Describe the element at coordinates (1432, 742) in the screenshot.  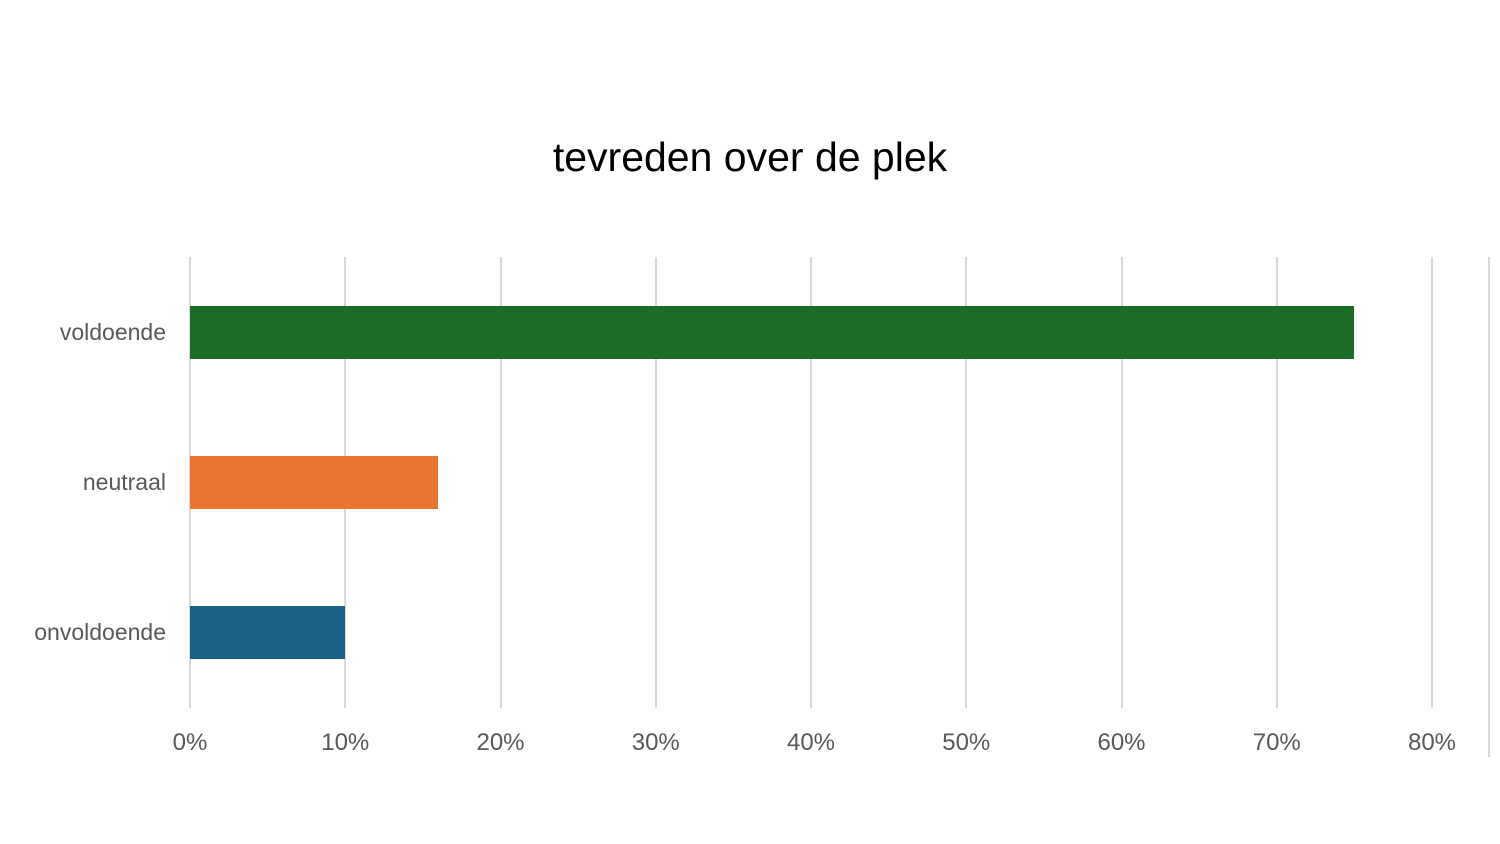
I see `x-tick-label-80%: 80%` at that location.